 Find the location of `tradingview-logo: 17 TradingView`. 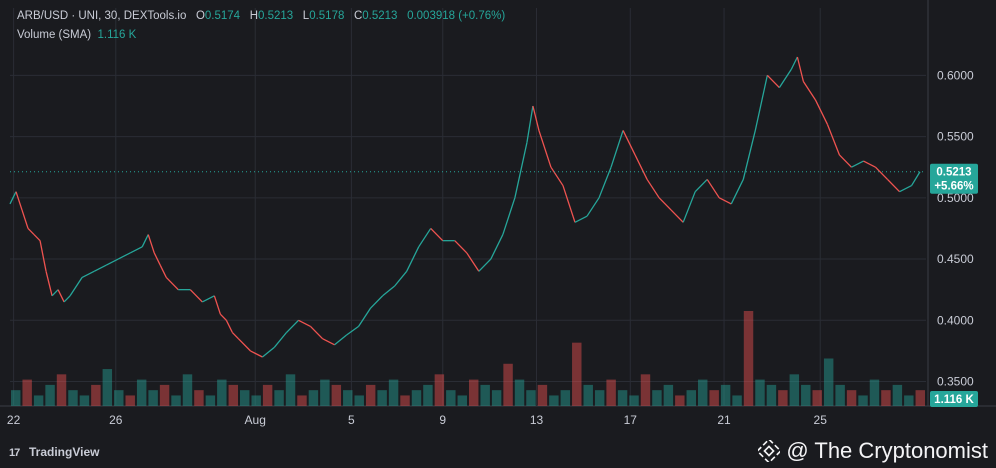

tradingview-logo: 17 TradingView is located at coordinates (54, 452).